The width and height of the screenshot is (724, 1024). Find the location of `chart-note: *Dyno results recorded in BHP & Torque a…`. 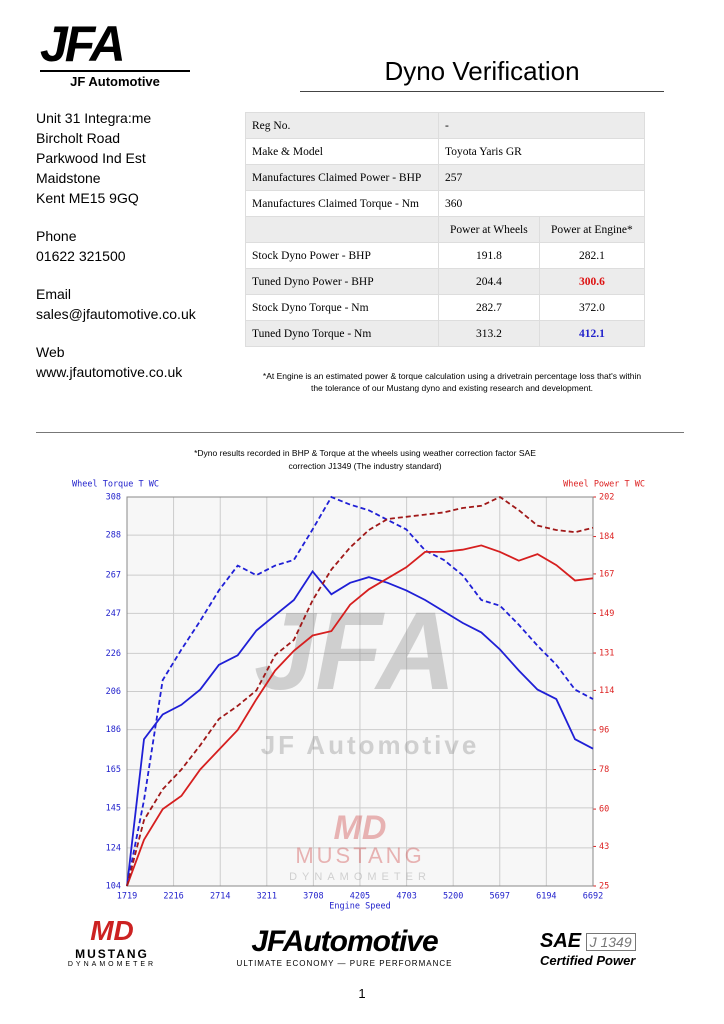

chart-note: *Dyno results recorded in BHP & Torque a… is located at coordinates (365, 459).